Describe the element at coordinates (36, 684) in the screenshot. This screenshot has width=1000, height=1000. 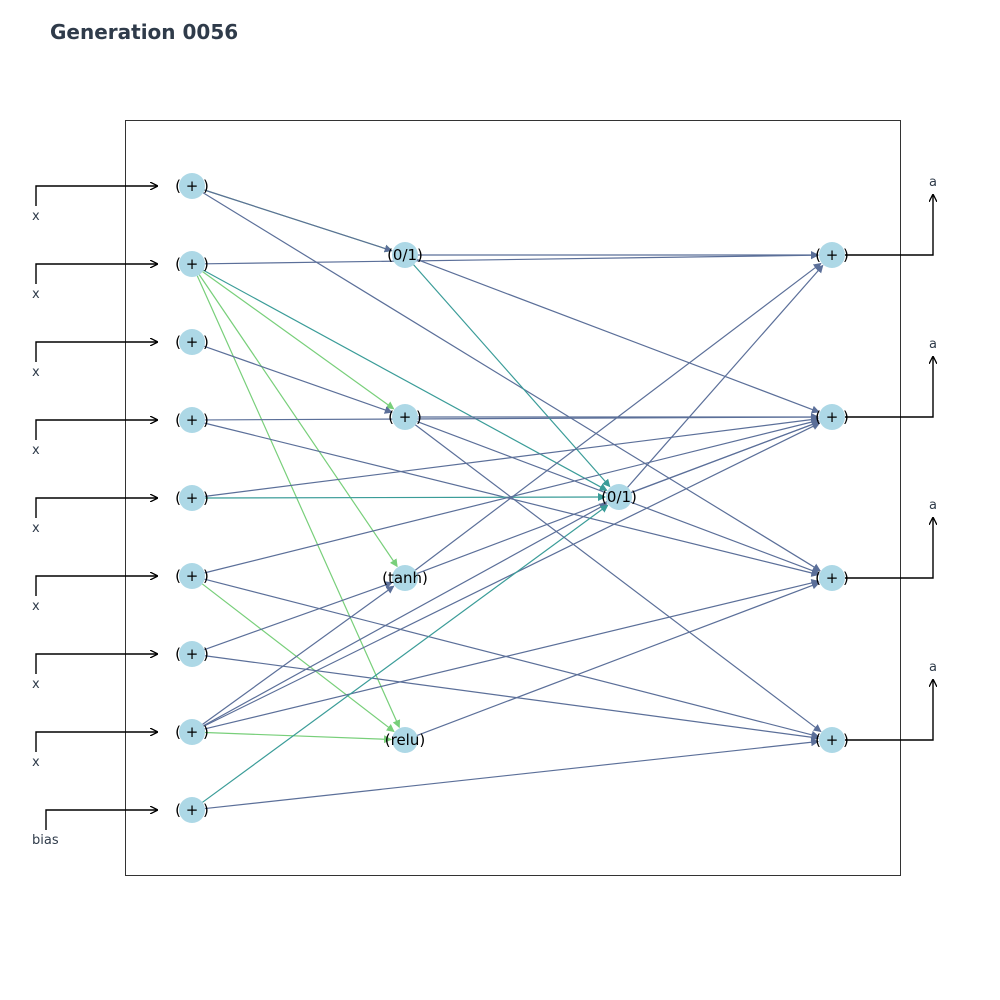
I see `input-label-6: x` at that location.